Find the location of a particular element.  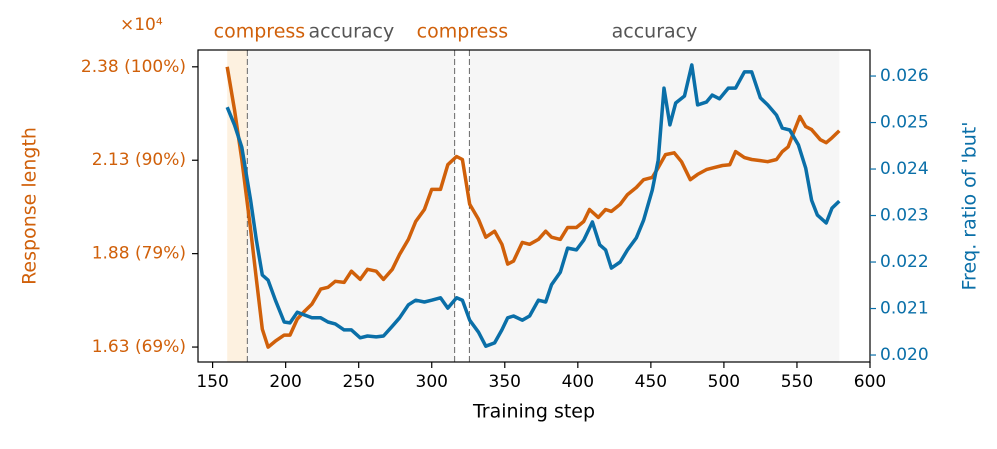

x-axis-label: Training step is located at coordinates (533, 412).